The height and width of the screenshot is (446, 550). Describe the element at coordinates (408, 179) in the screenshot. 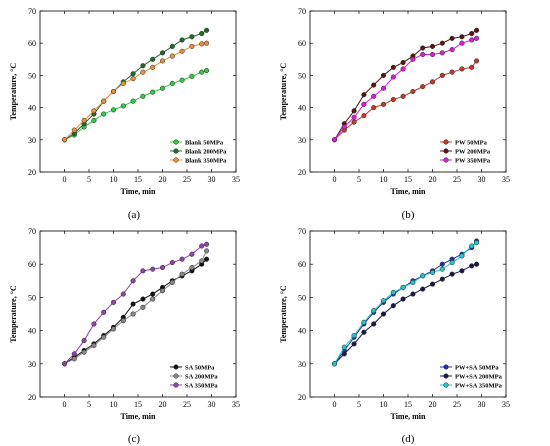

I see `x-tick-label: 15` at that location.